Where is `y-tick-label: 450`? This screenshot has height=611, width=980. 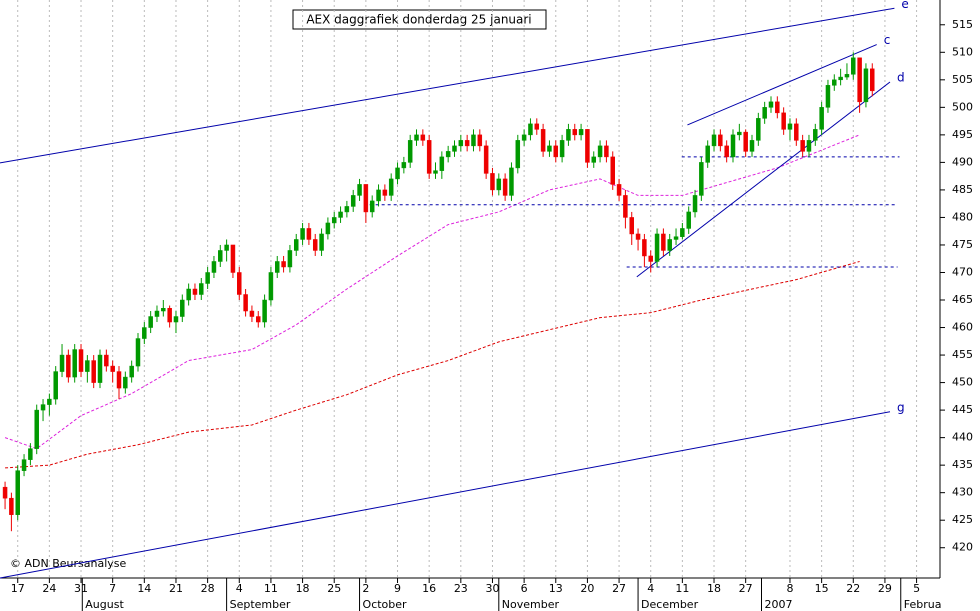
y-tick-label: 450 is located at coordinates (962, 382).